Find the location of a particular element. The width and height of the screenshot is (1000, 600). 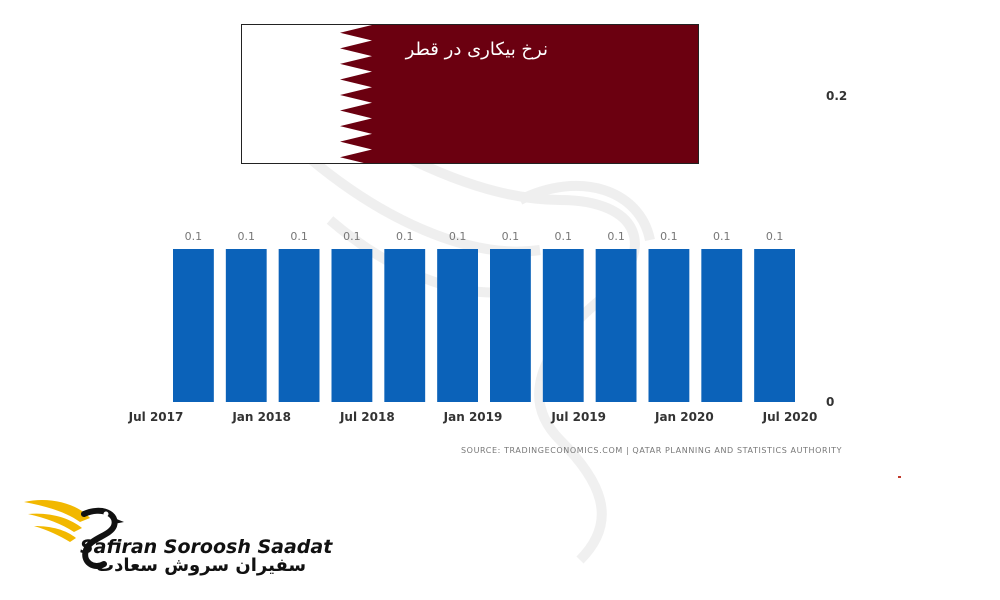

data-label-10: 0.1 is located at coordinates (722, 236).